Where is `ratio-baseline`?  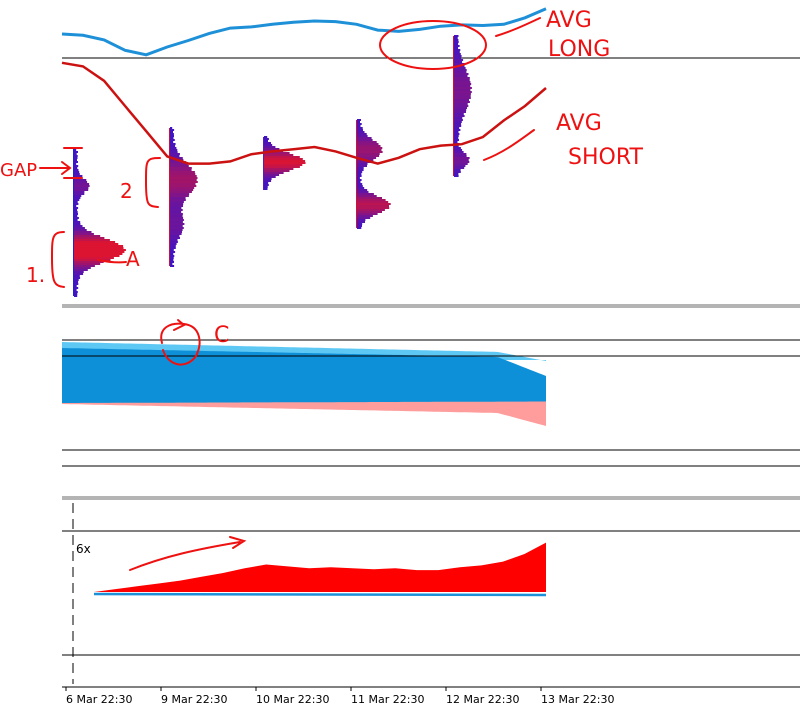
ratio-baseline is located at coordinates (320, 594).